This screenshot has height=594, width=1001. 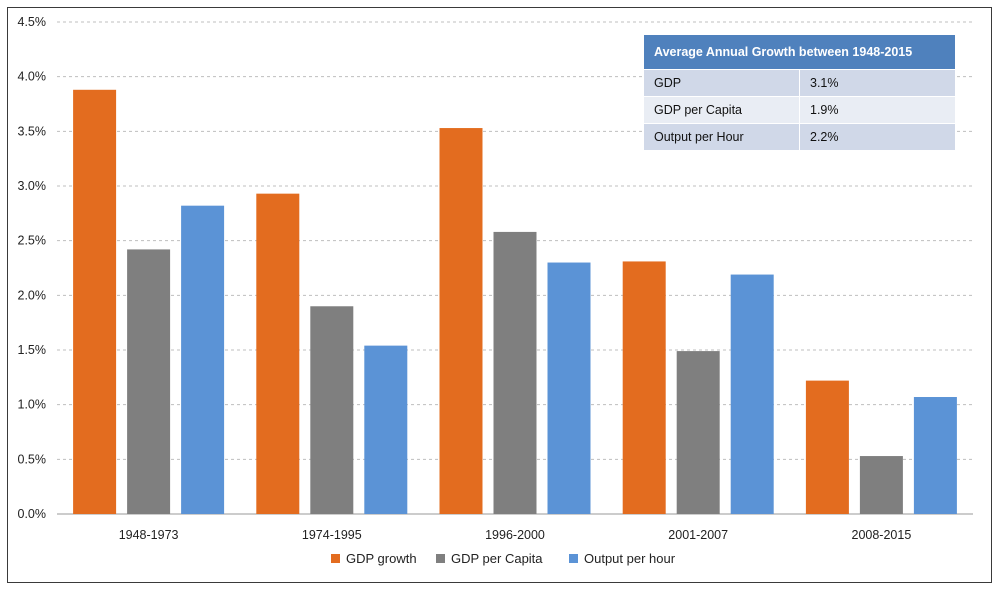 I want to click on y-tick-label: 0.5%, so click(x=32, y=459).